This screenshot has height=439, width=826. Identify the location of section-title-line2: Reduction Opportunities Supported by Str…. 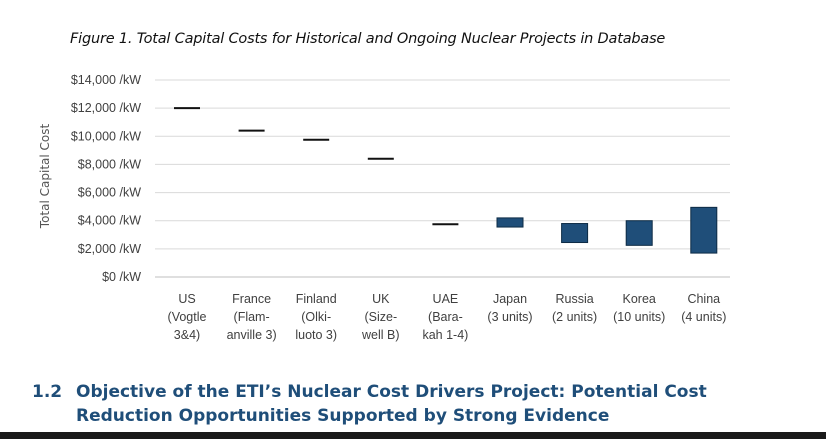
(343, 416).